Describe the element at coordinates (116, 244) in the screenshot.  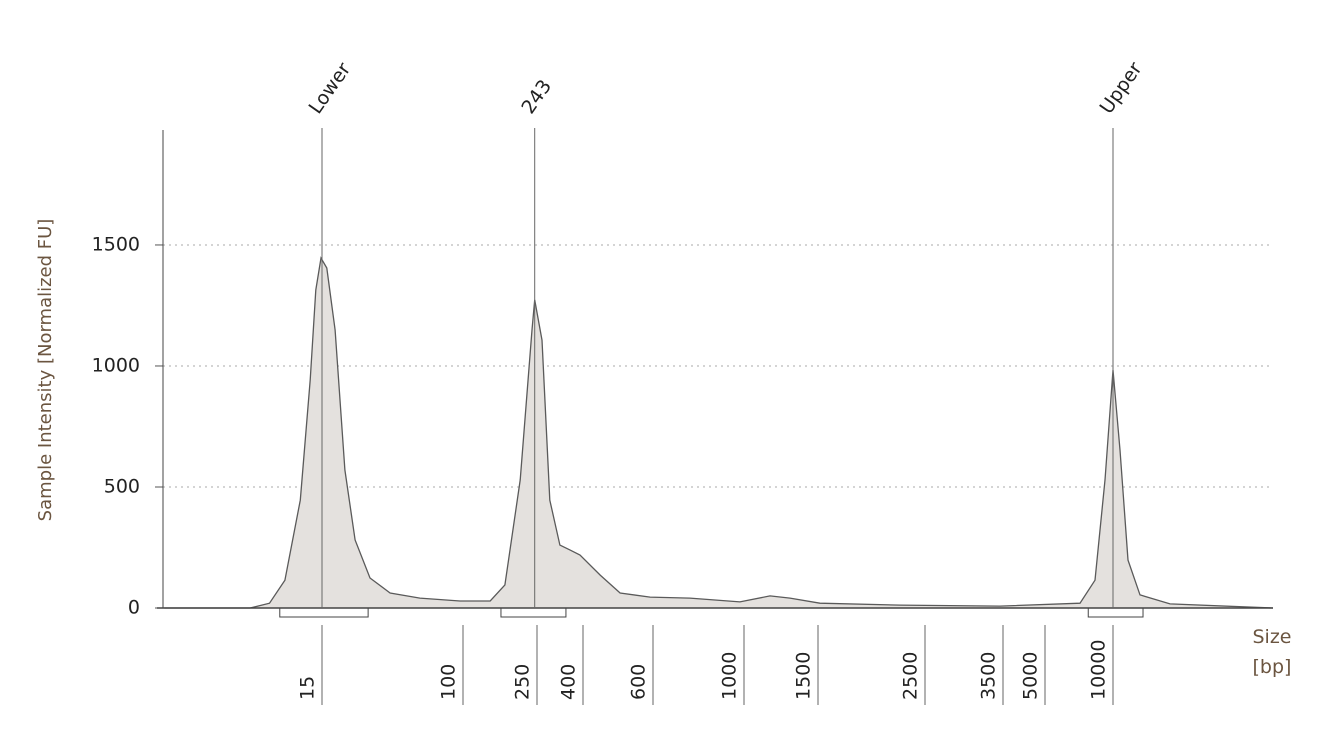
I see `y-tick-label: 1500` at that location.